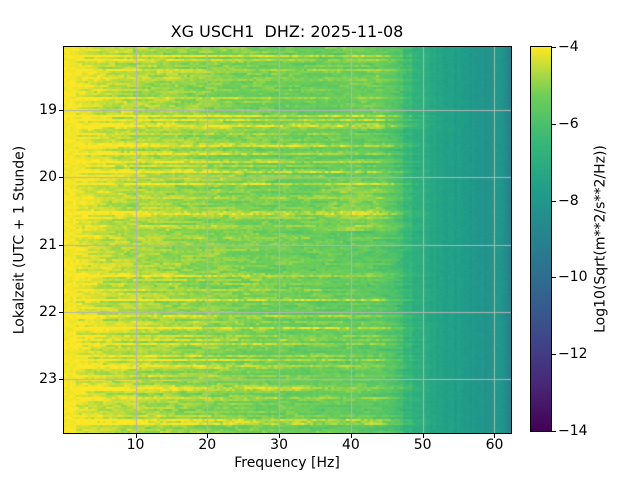 The image size is (640, 480). Describe the element at coordinates (600, 239) in the screenshot. I see `colorbar-label: Log10(Sqrt(m**2/s**2/Hz))` at that location.